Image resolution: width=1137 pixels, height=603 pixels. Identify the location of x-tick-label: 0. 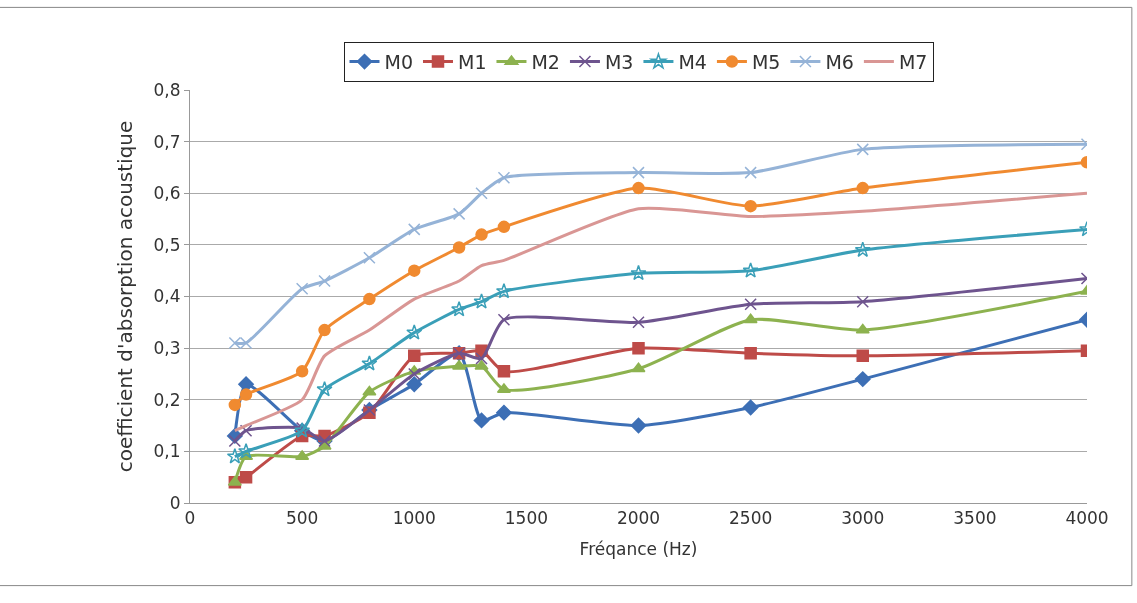
(190, 518).